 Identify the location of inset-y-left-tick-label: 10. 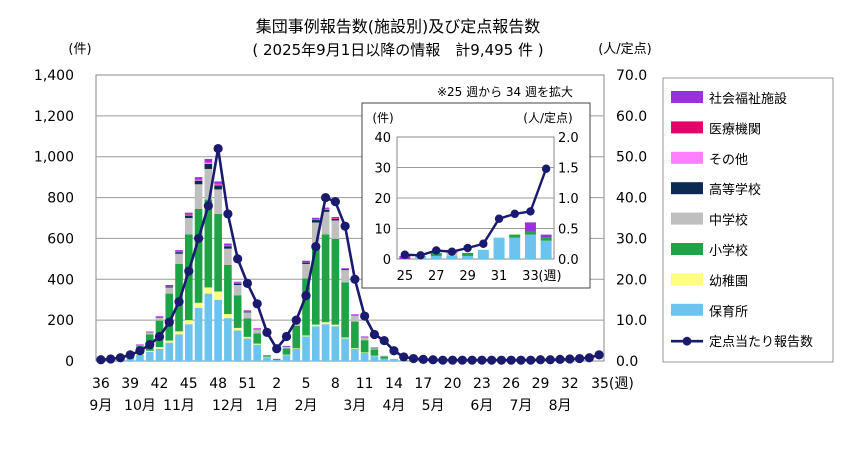
(382, 230).